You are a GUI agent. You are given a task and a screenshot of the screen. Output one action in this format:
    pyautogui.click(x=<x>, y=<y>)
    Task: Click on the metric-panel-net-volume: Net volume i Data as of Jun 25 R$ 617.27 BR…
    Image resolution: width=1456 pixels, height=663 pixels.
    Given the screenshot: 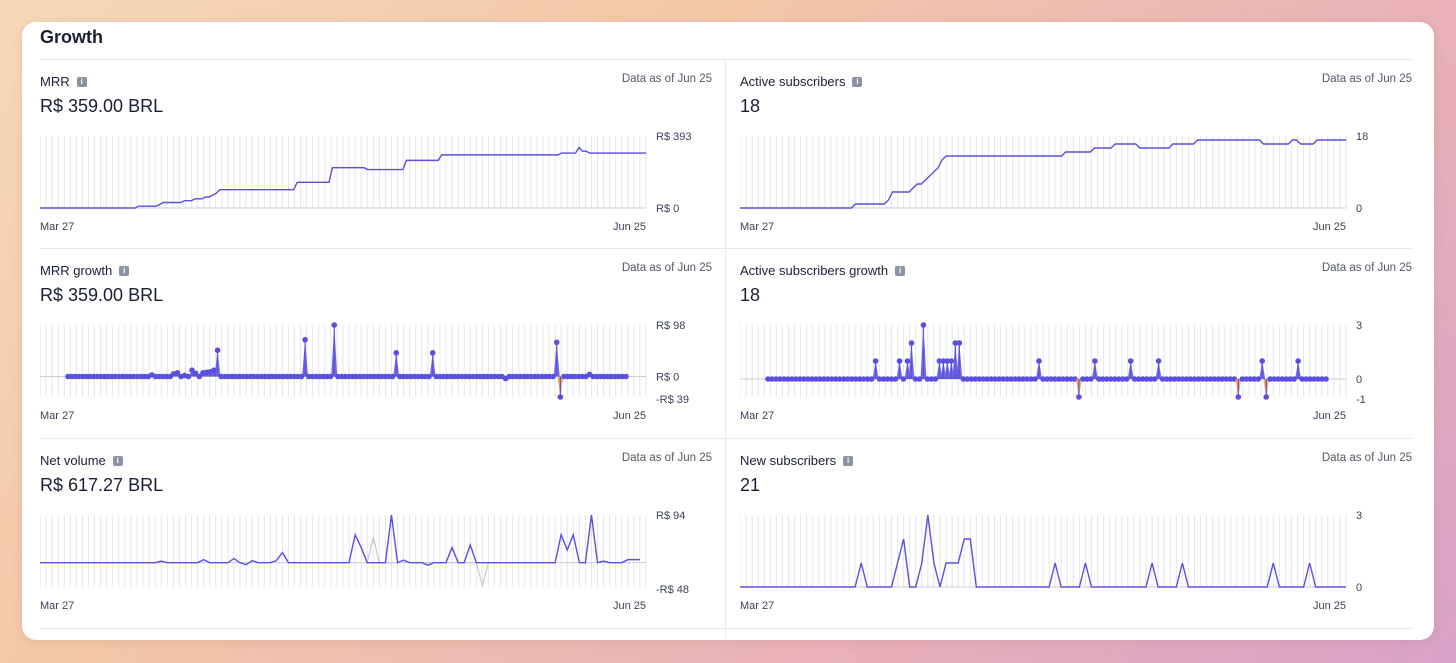 What is the action you would take?
    pyautogui.click(x=376, y=533)
    